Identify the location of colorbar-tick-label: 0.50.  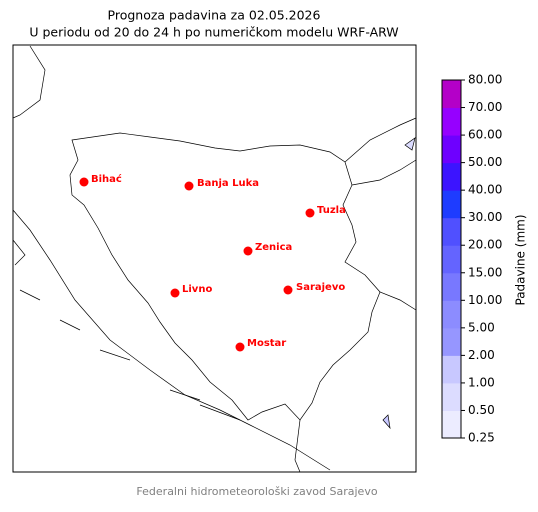
(481, 410).